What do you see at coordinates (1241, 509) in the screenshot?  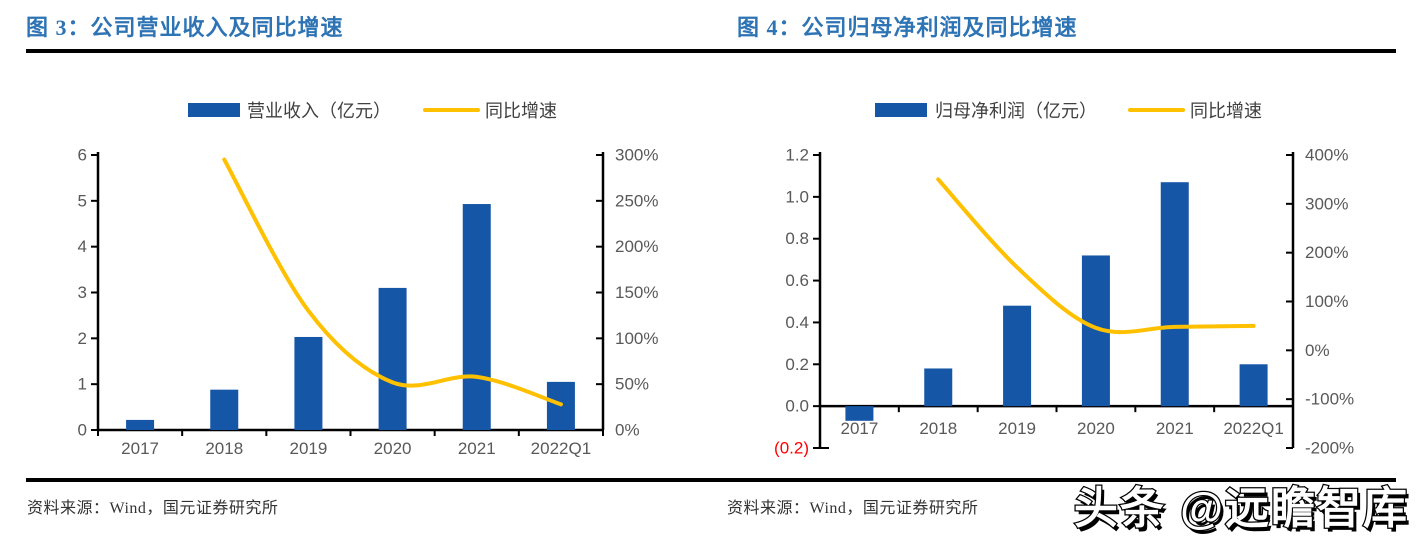 I see `watermark: 头条 @远瞻智库` at bounding box center [1241, 509].